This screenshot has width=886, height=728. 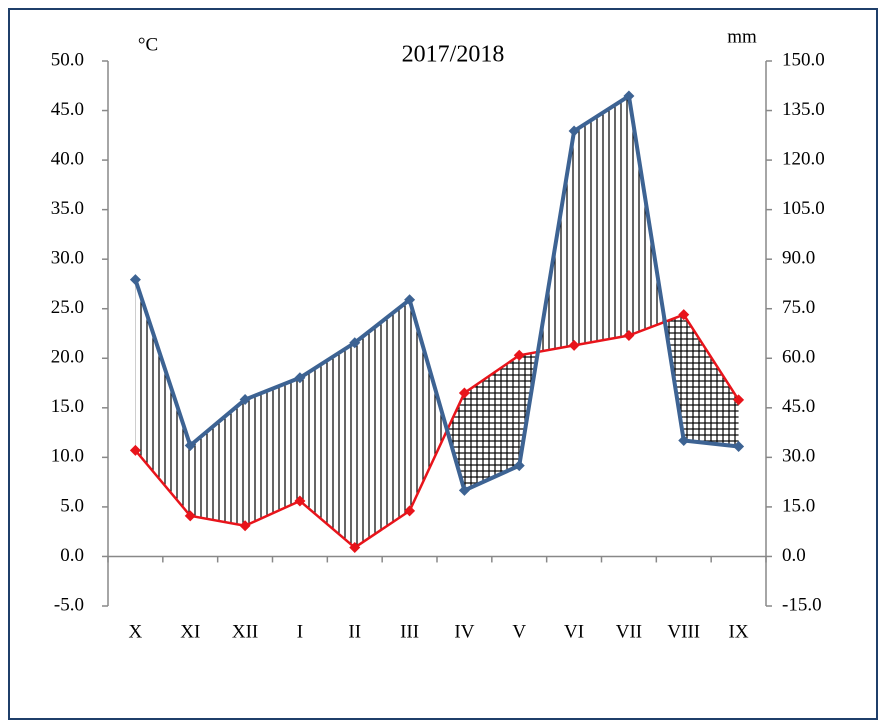 I want to click on x-tick-label: III, so click(x=409, y=631).